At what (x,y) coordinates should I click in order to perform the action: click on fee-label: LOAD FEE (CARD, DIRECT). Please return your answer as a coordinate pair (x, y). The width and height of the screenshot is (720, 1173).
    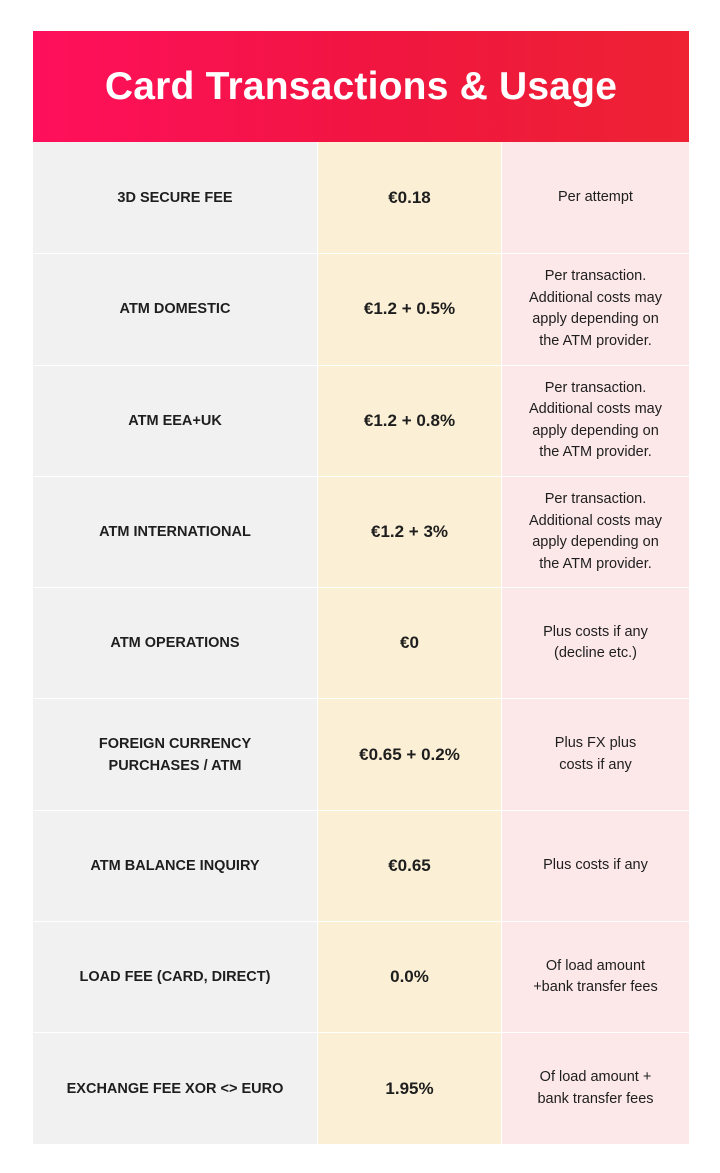
    Looking at the image, I should click on (175, 977).